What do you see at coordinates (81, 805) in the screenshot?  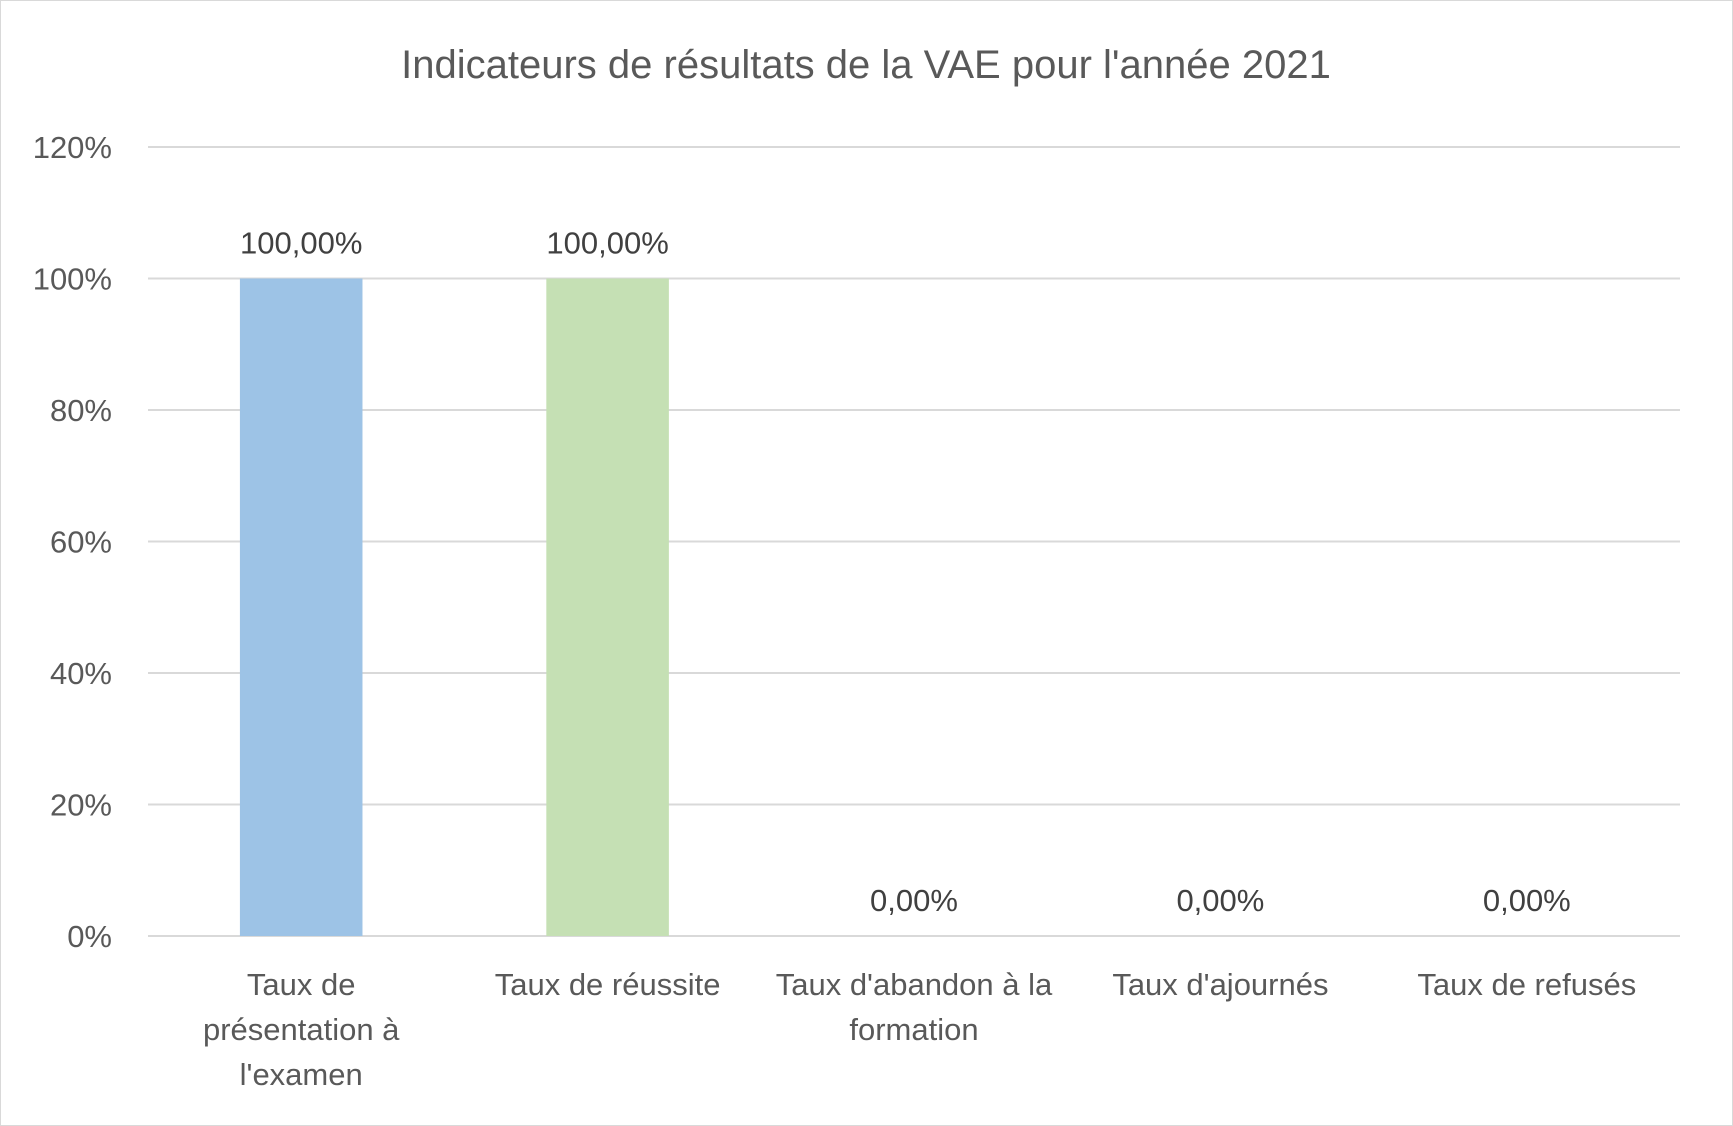 I see `y-tick-label: 20%` at bounding box center [81, 805].